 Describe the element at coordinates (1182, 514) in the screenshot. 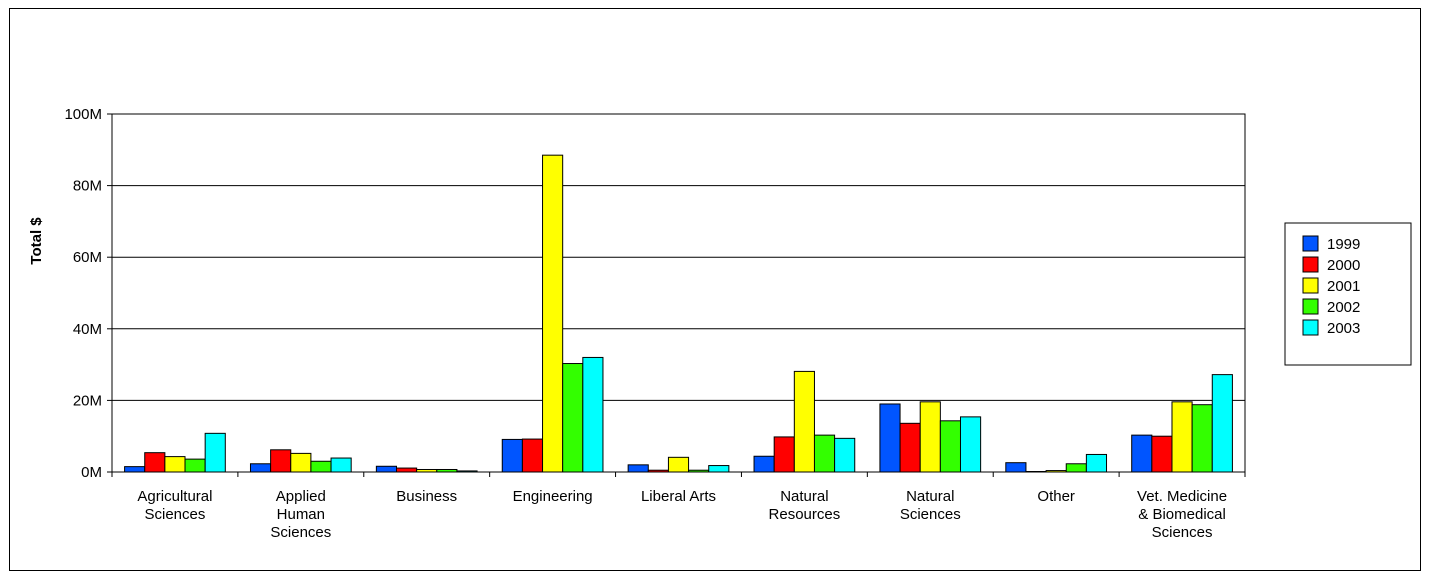

I see `x-tick-label: Vet. Medicine & Biomedical Sciences` at that location.